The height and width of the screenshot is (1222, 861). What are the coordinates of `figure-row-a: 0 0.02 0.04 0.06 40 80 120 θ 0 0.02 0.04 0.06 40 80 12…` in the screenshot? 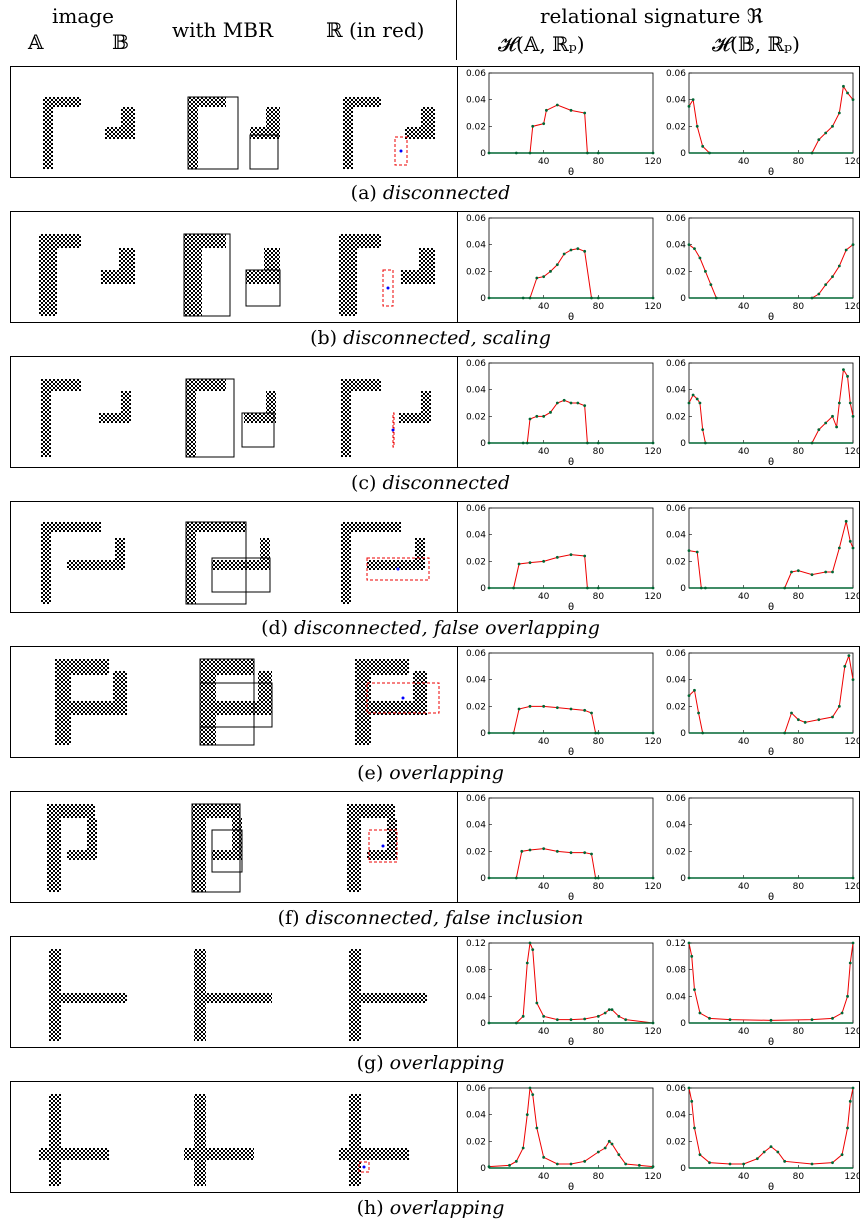 It's located at (435, 122).